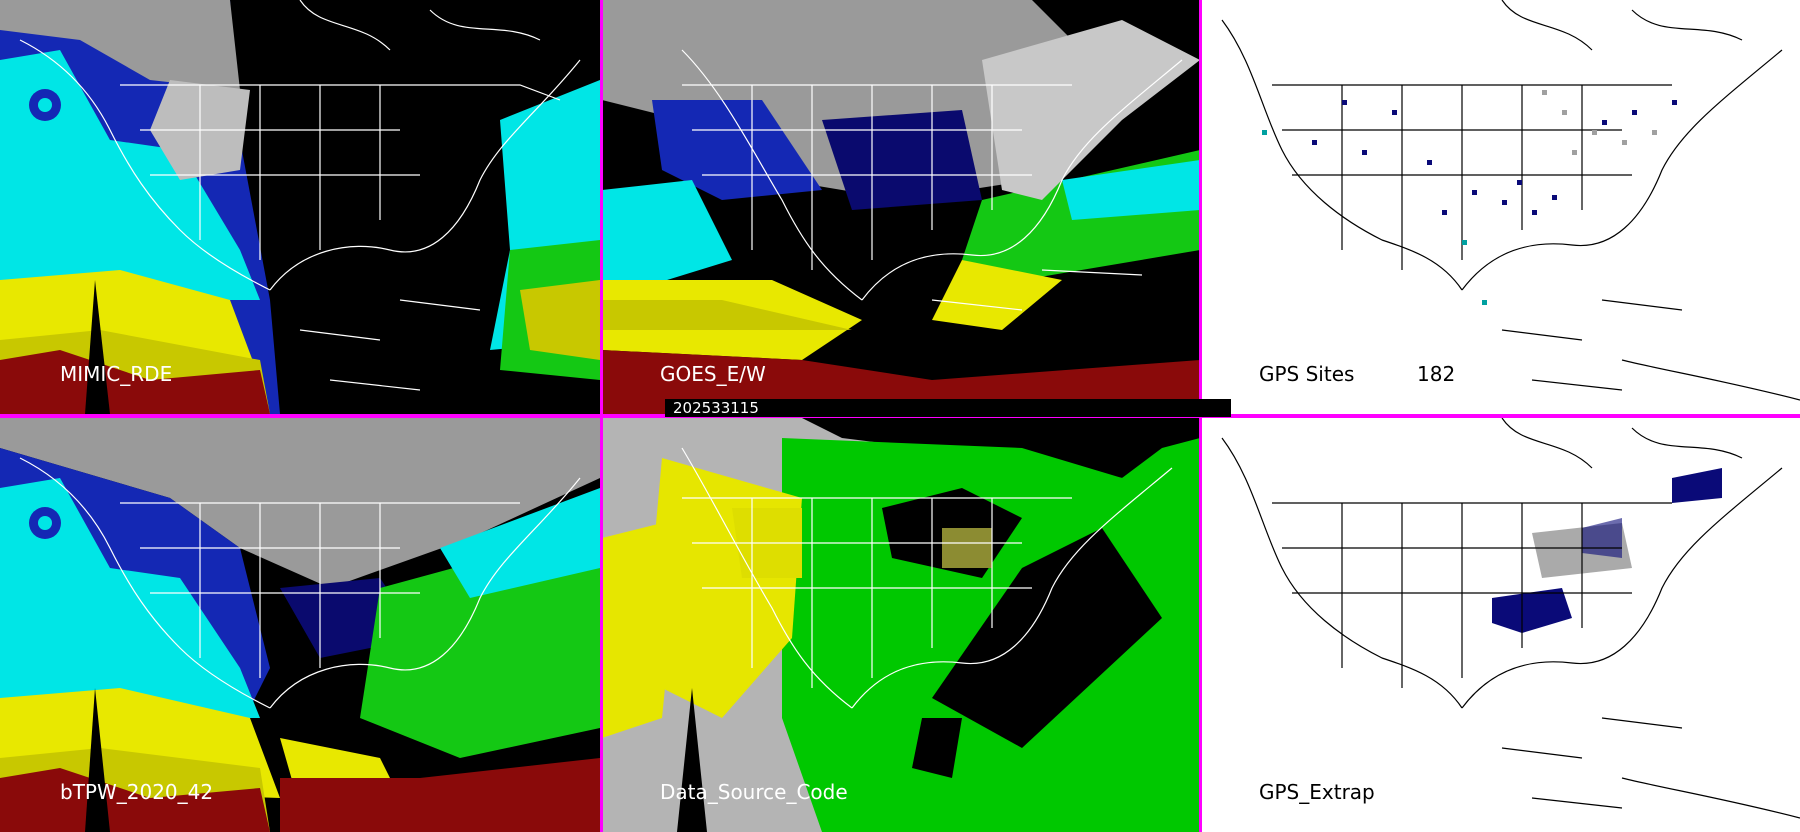 The image size is (1800, 832). Describe the element at coordinates (1200, 209) in the screenshot. I see `separator-vertical-right` at that location.